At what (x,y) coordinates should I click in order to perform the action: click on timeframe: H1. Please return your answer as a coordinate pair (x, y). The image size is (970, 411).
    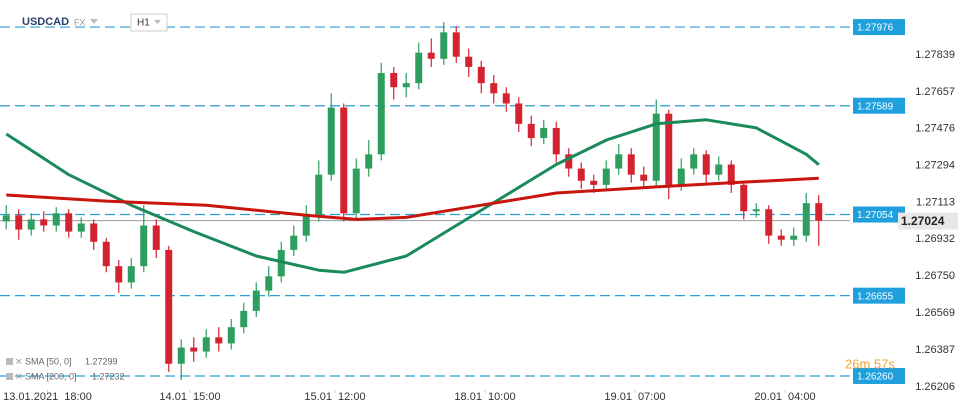
    Looking at the image, I should click on (143, 23).